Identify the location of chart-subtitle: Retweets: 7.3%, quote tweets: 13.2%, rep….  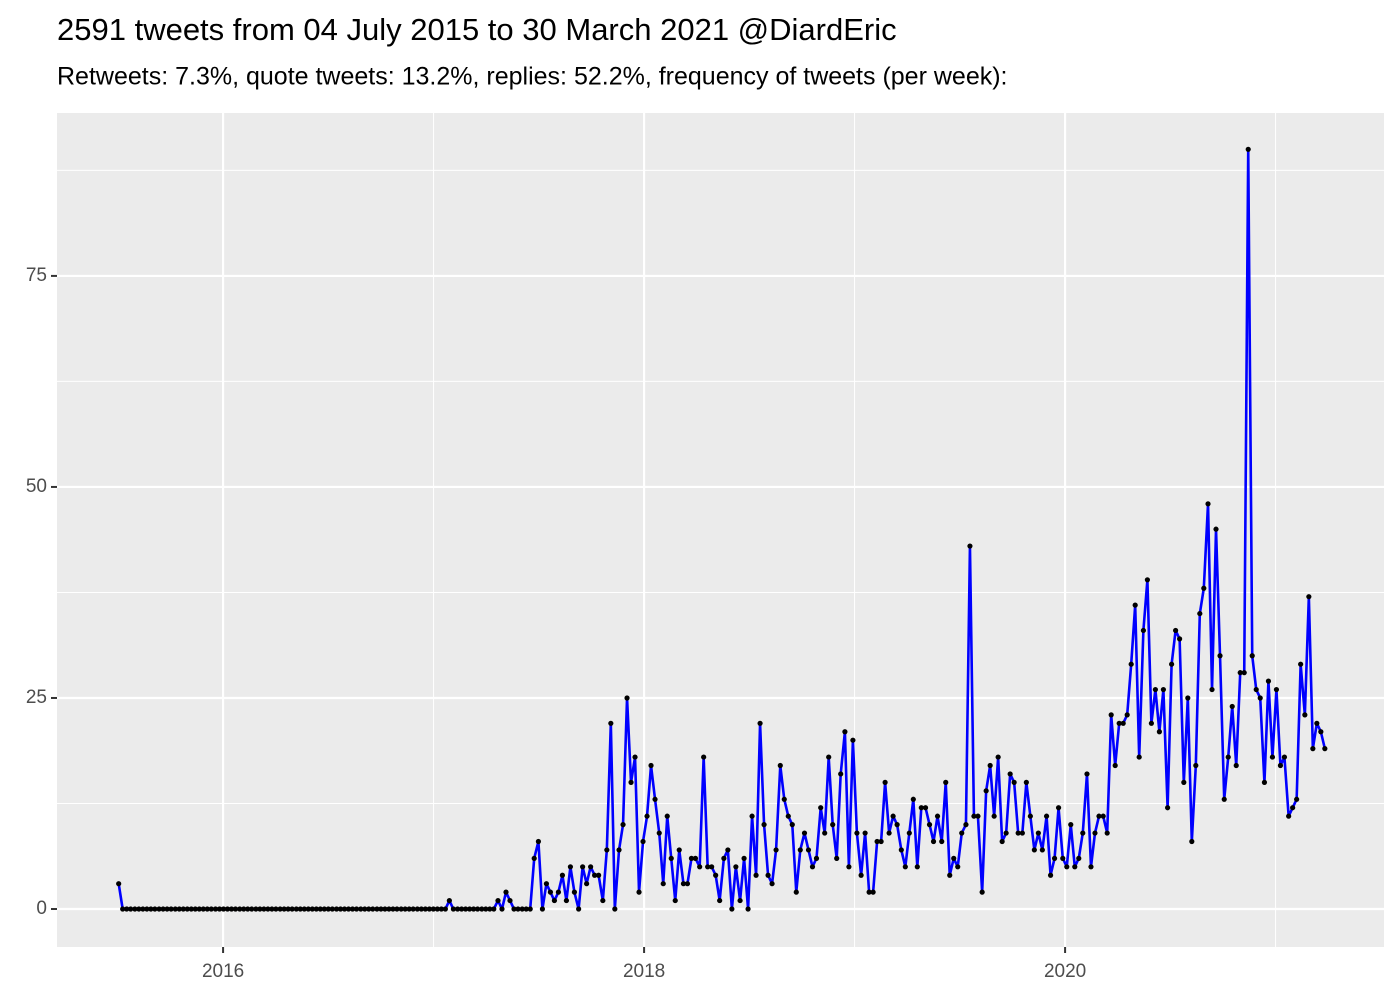
(532, 77).